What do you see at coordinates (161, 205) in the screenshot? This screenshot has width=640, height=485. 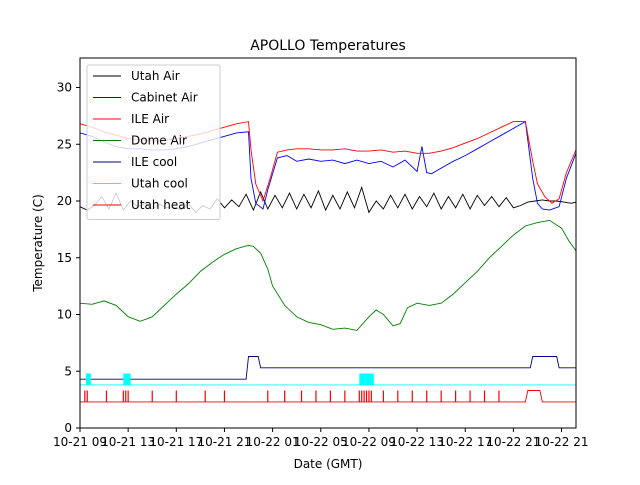 I see `legend-label: Utah heat` at bounding box center [161, 205].